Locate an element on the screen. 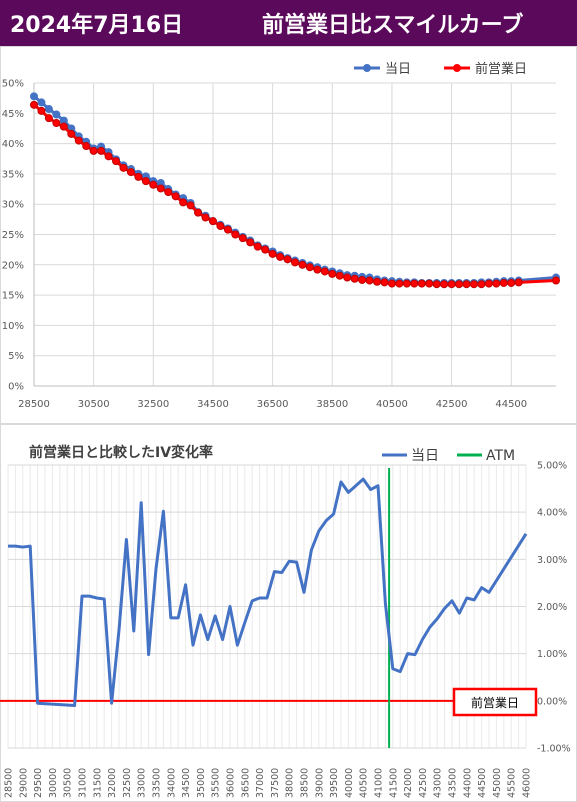  y-tick-label: 5% is located at coordinates (16, 356).